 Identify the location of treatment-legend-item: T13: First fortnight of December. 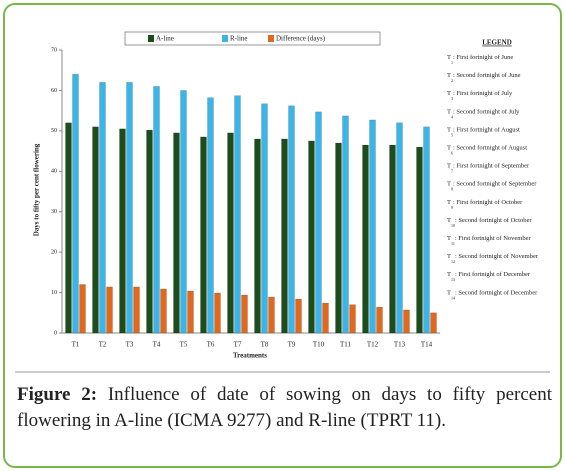
(489, 277).